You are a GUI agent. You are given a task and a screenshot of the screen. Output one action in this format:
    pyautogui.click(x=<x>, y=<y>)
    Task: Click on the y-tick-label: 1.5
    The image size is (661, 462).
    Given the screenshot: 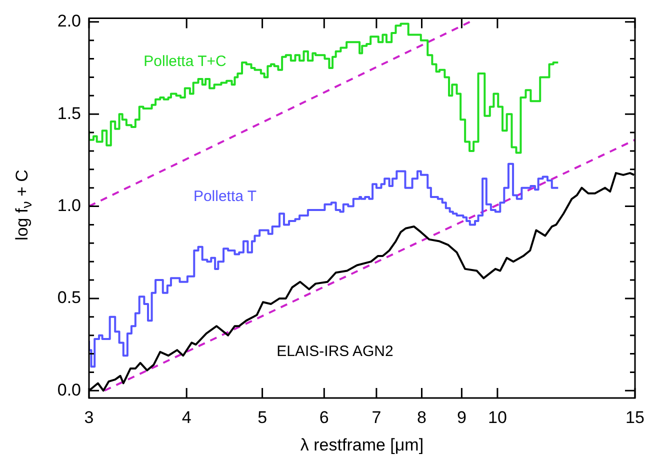 What is the action you would take?
    pyautogui.click(x=69, y=113)
    